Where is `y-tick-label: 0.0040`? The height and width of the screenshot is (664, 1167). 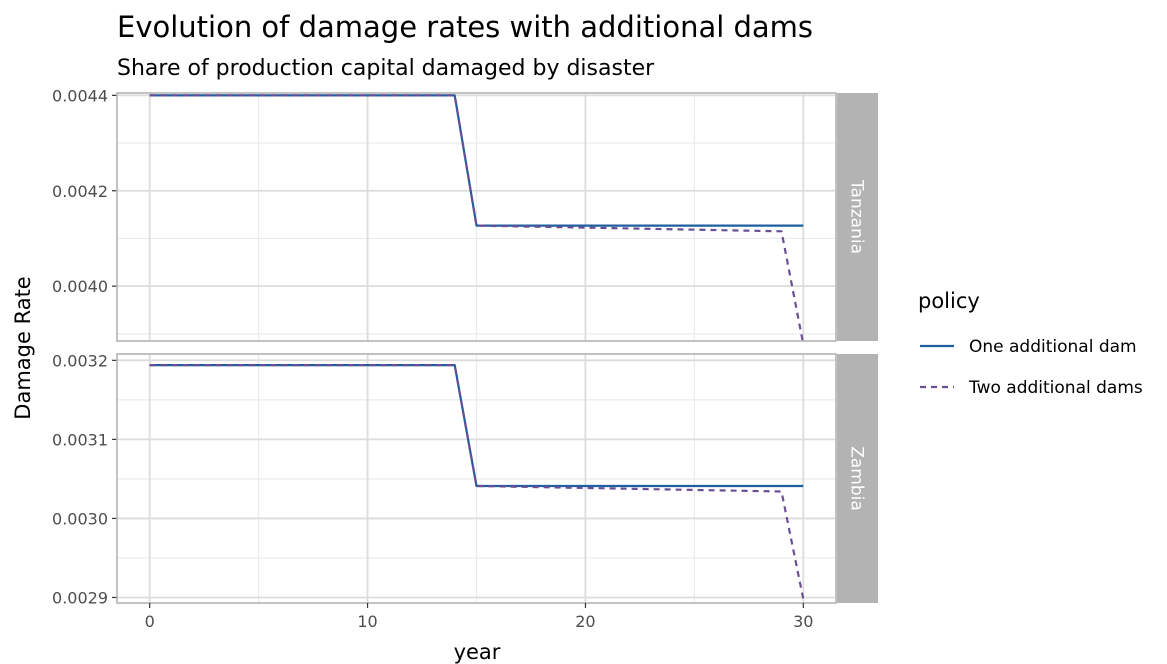
y-tick-label: 0.0040 is located at coordinates (80, 286).